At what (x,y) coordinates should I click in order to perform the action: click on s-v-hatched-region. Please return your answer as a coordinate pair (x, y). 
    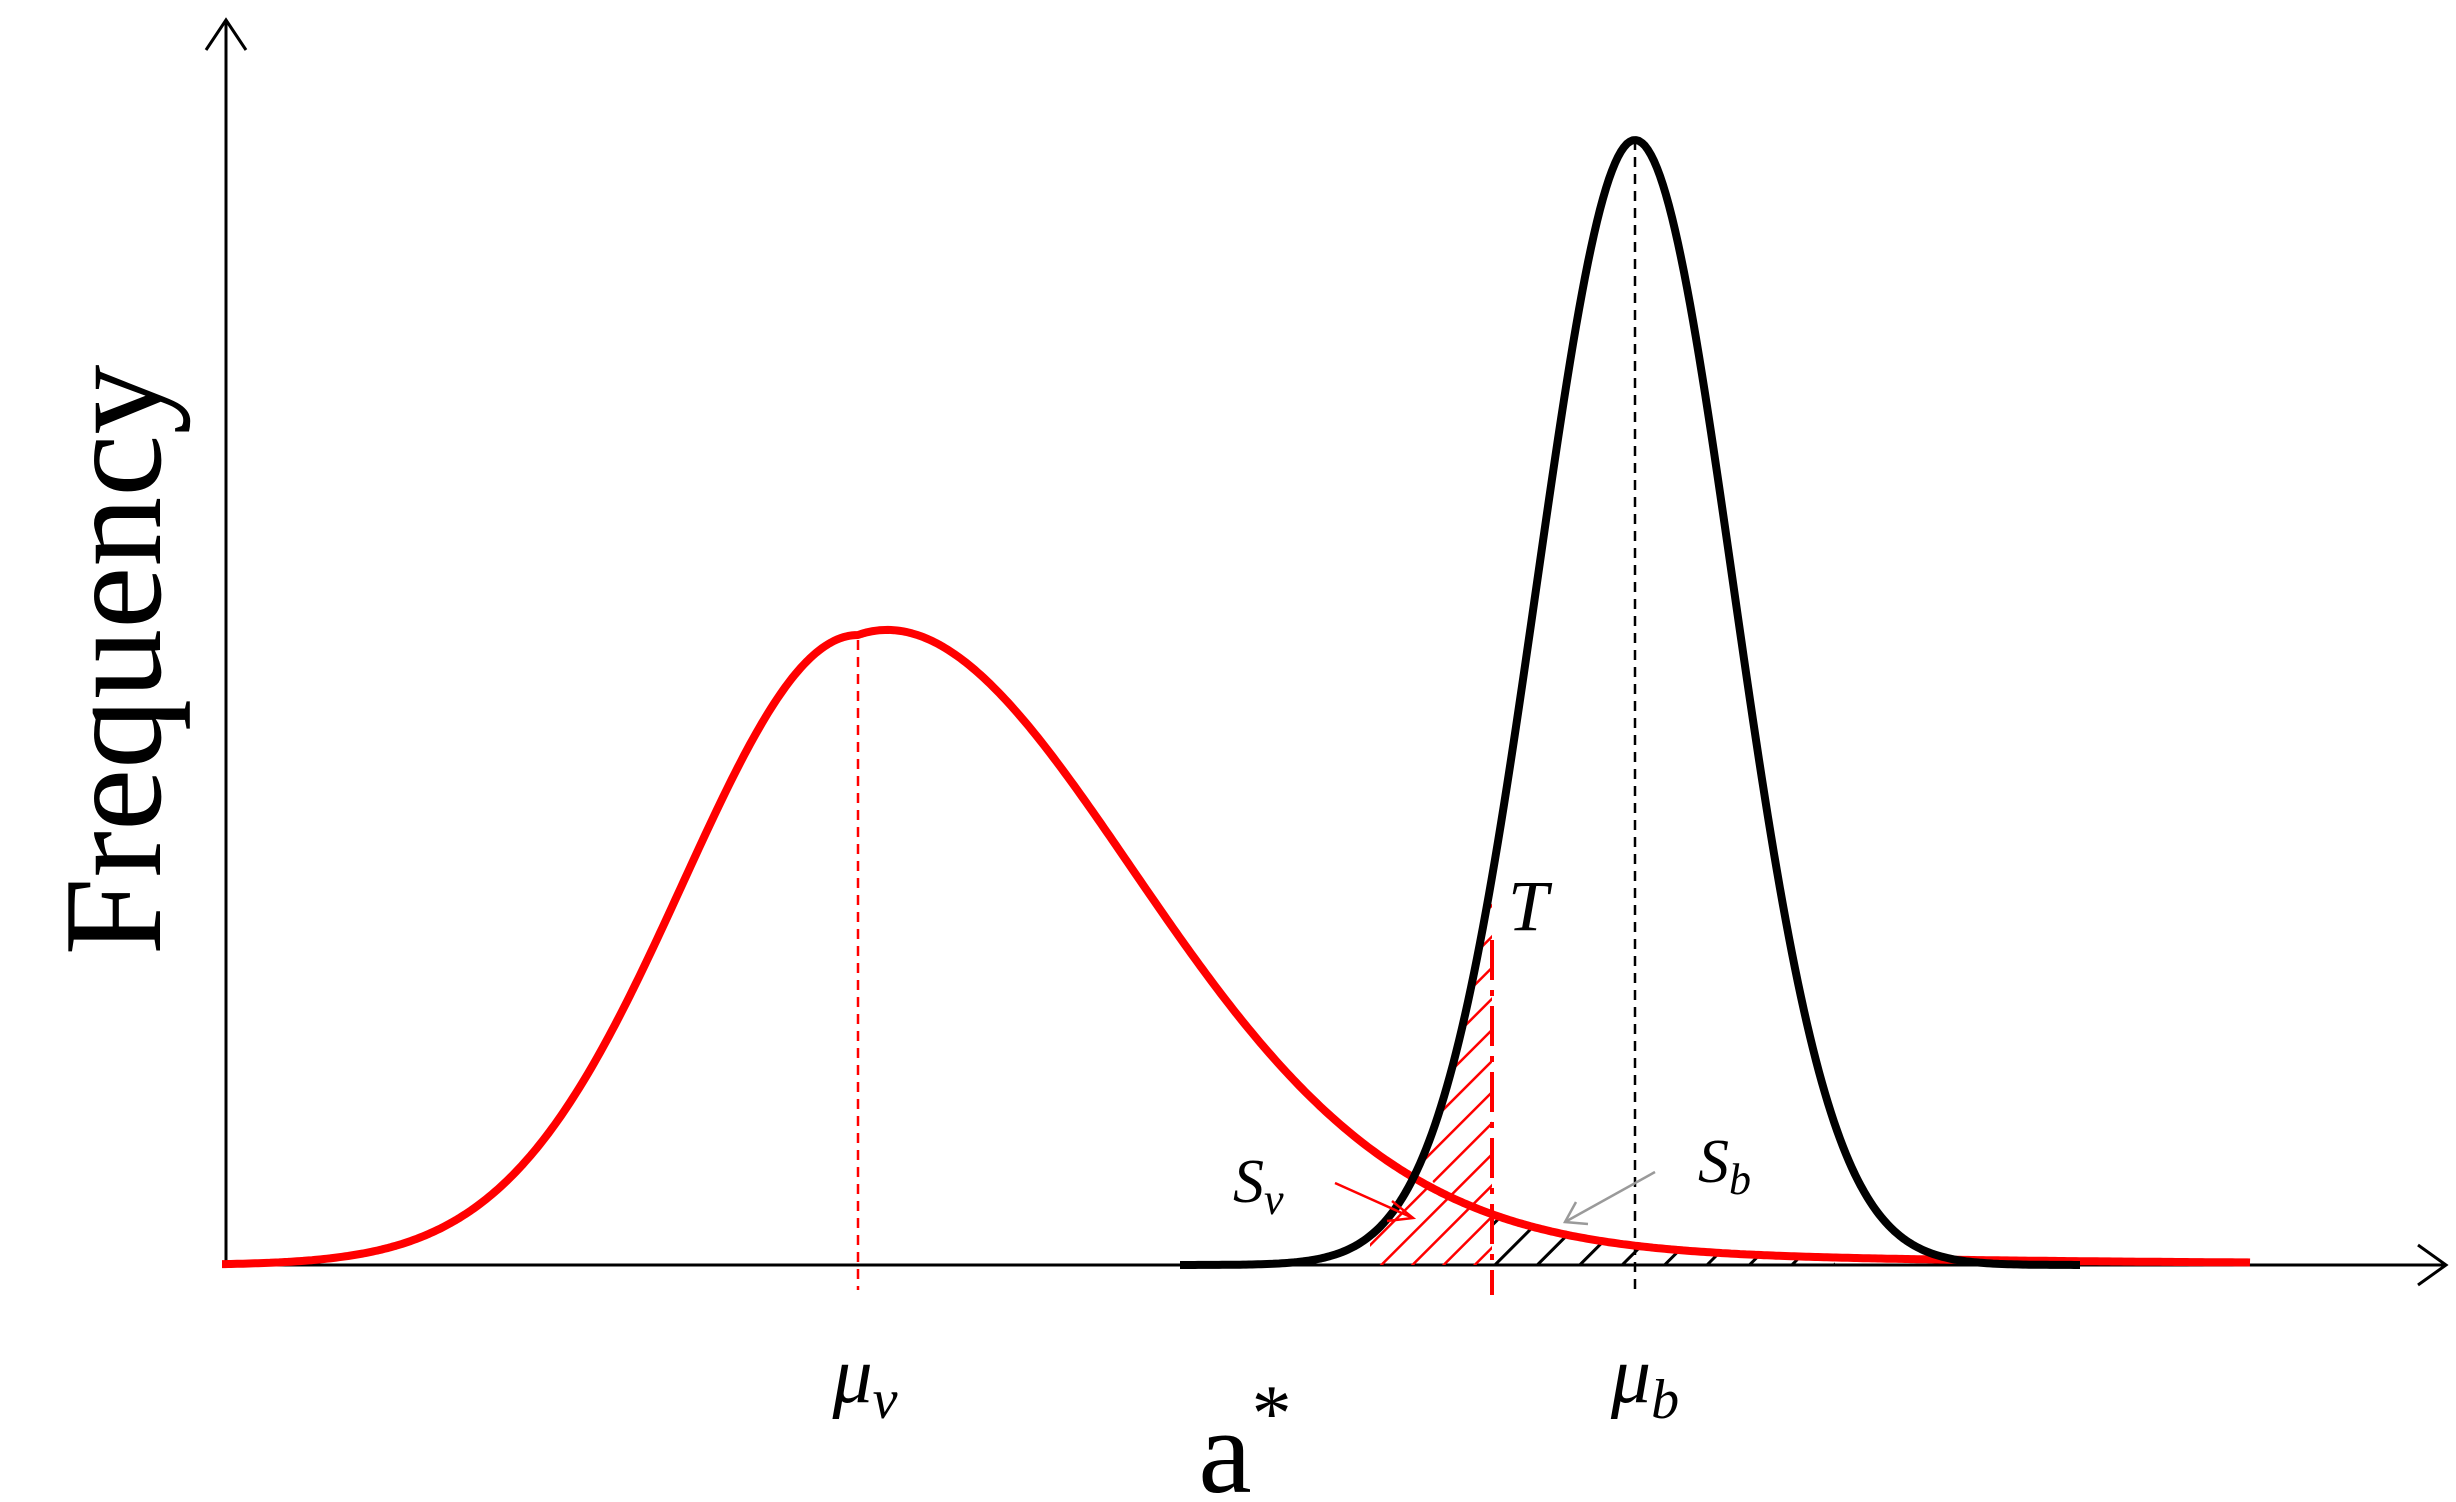
    Looking at the image, I should click on (1431, 1071).